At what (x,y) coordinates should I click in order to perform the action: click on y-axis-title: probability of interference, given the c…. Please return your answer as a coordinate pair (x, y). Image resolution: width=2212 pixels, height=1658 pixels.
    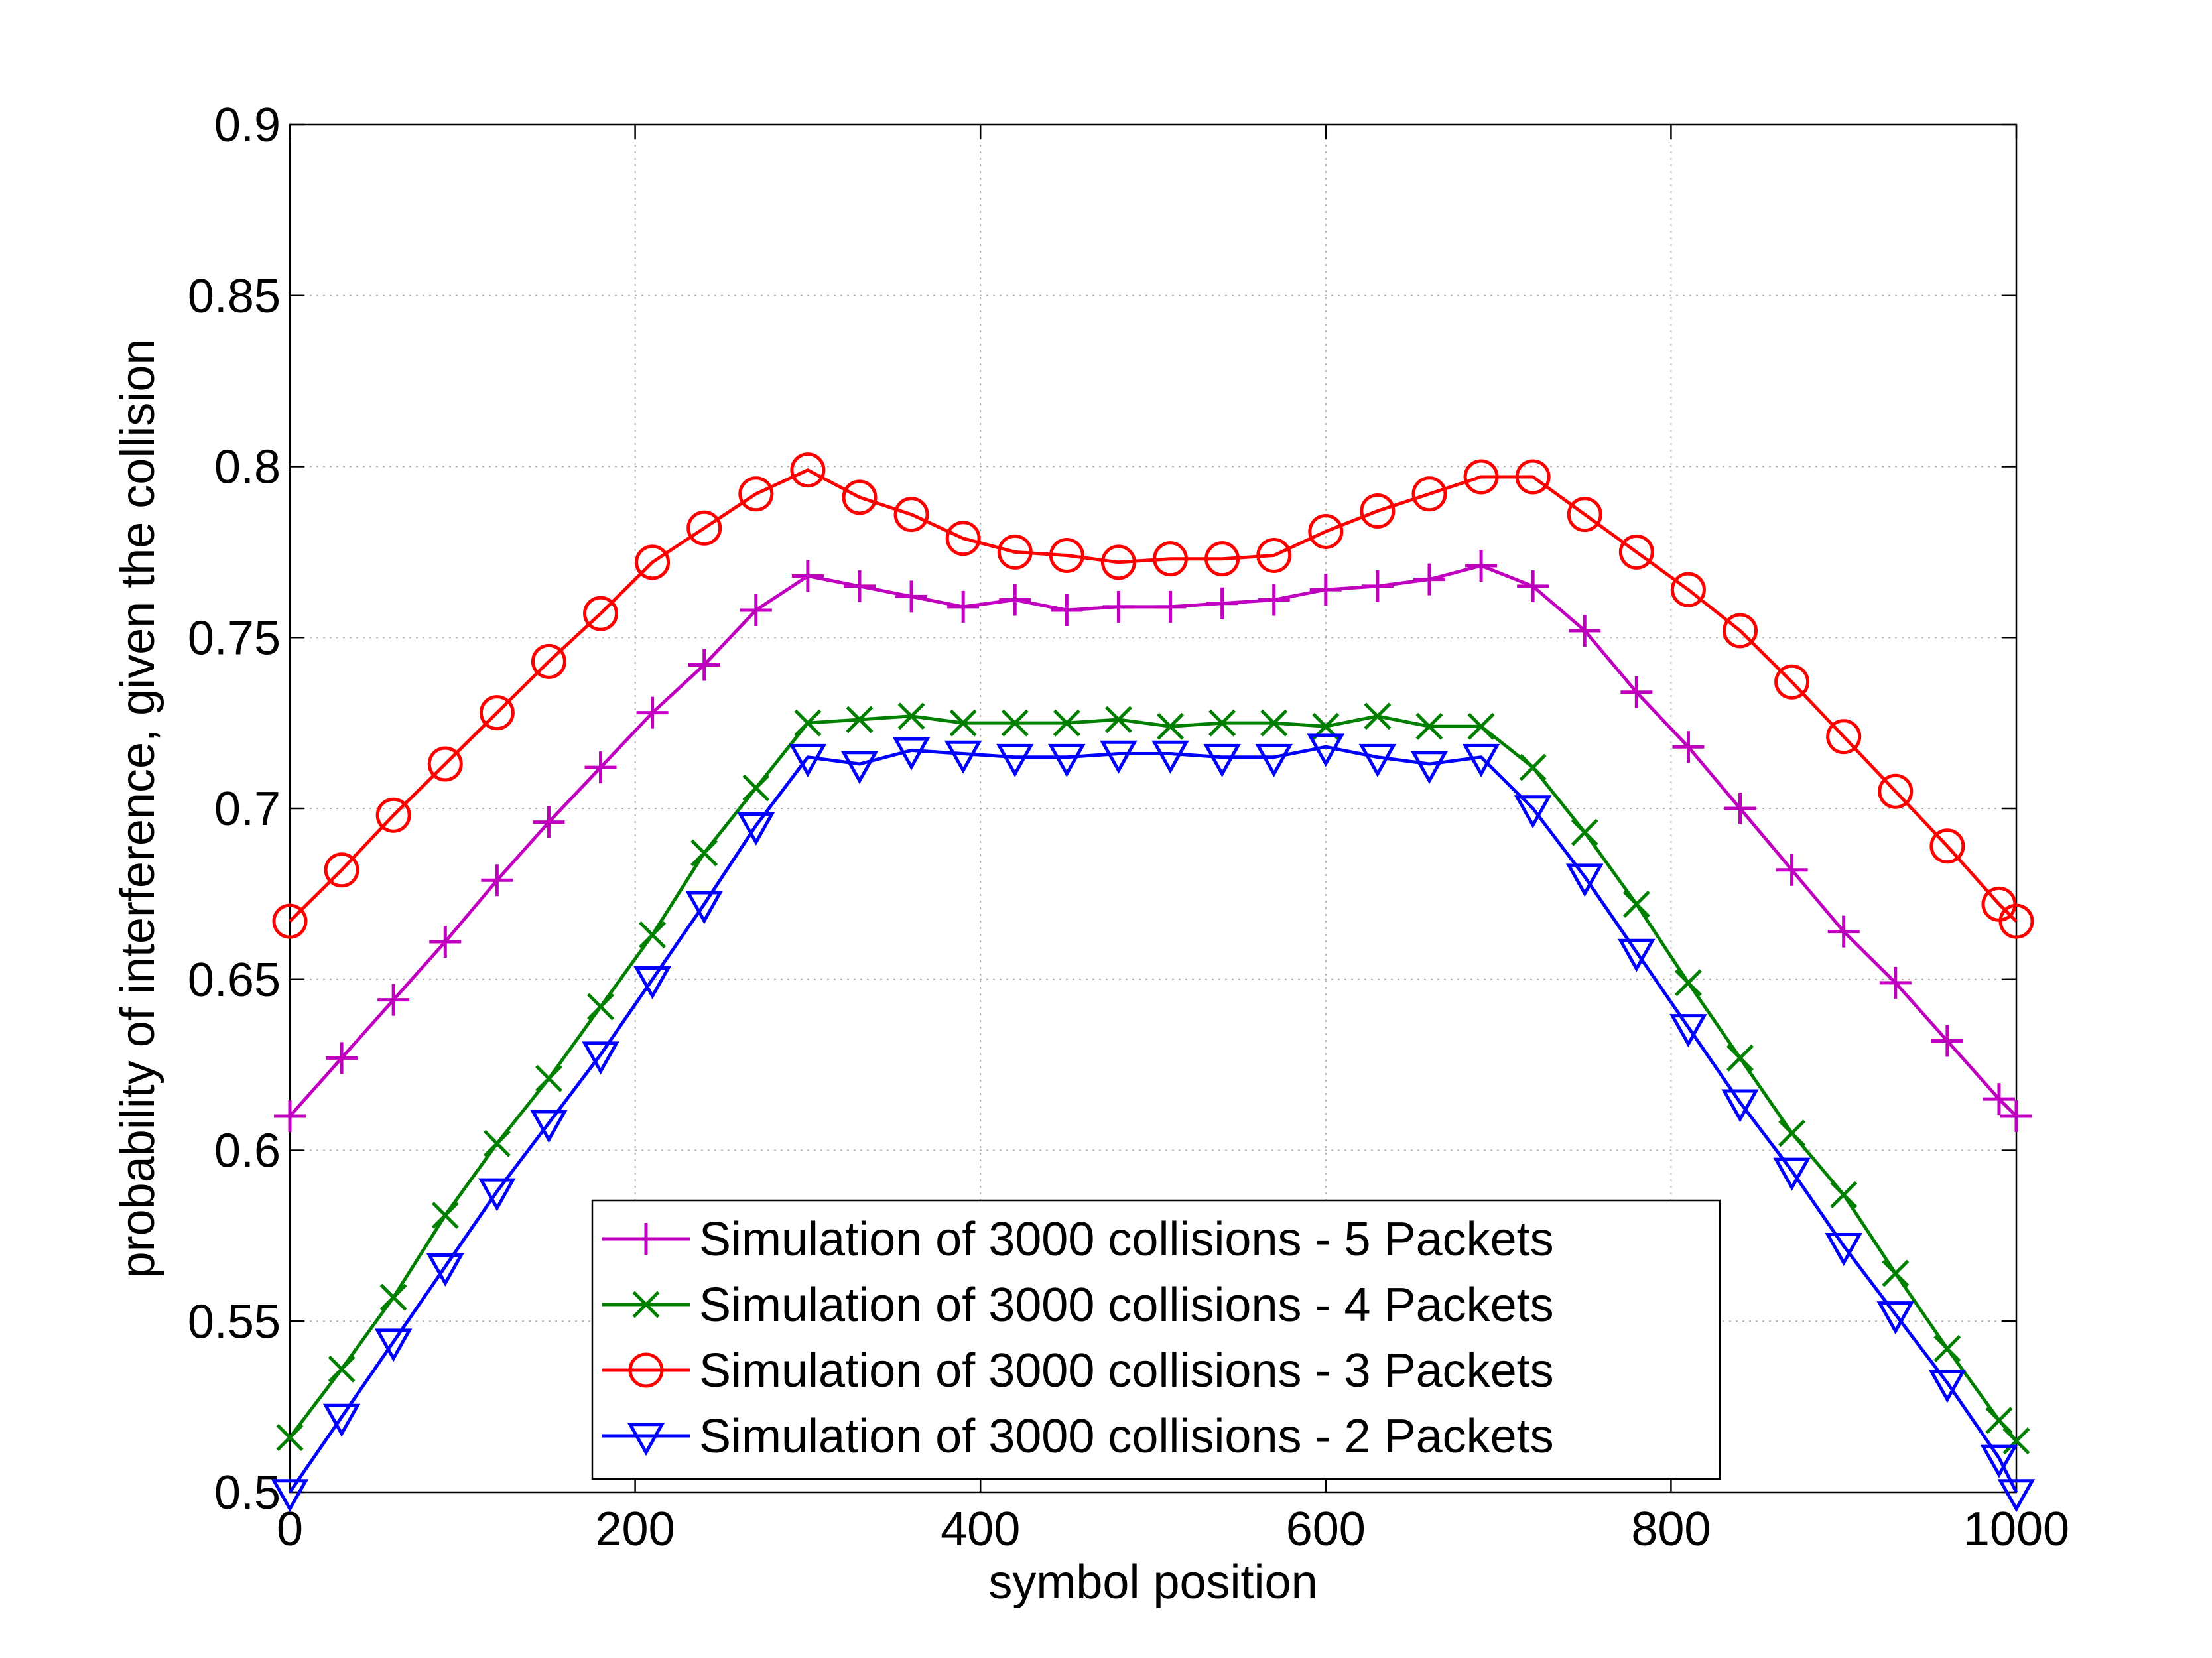
    Looking at the image, I should click on (137, 809).